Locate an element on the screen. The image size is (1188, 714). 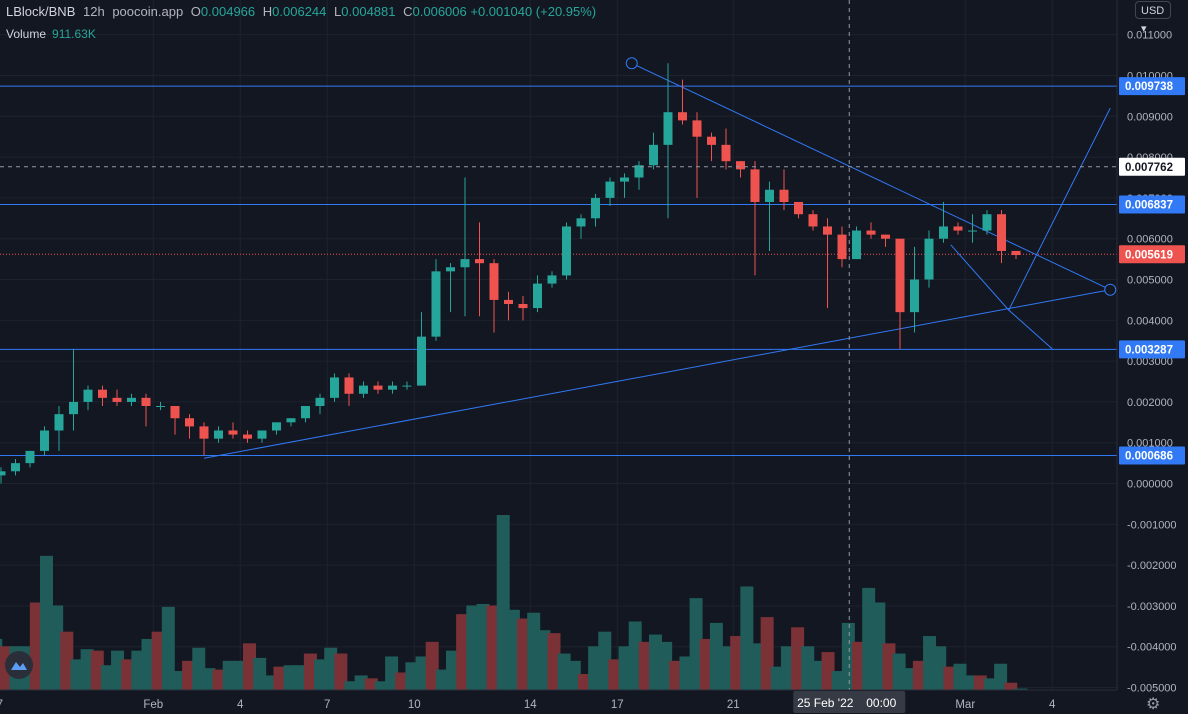
high-label: H is located at coordinates (267, 11).